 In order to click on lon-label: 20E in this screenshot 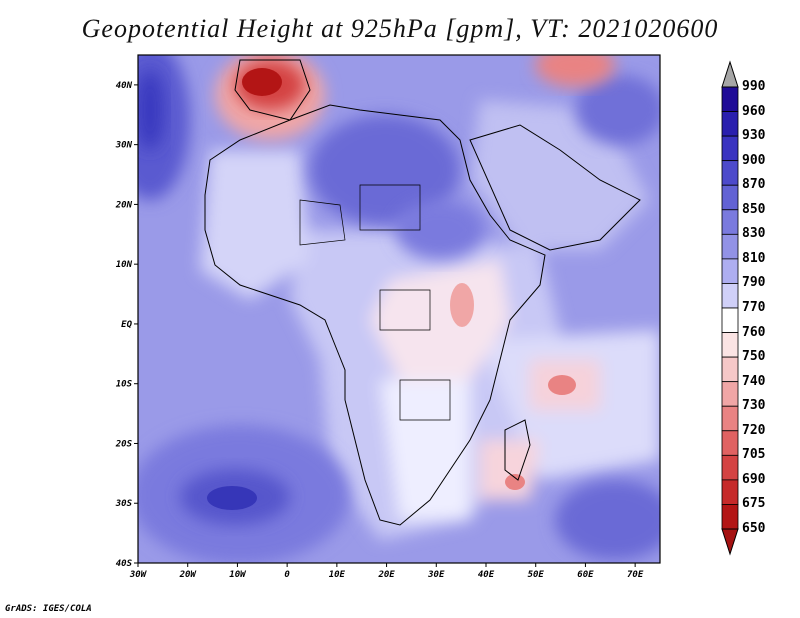, I will do `click(386, 575)`.